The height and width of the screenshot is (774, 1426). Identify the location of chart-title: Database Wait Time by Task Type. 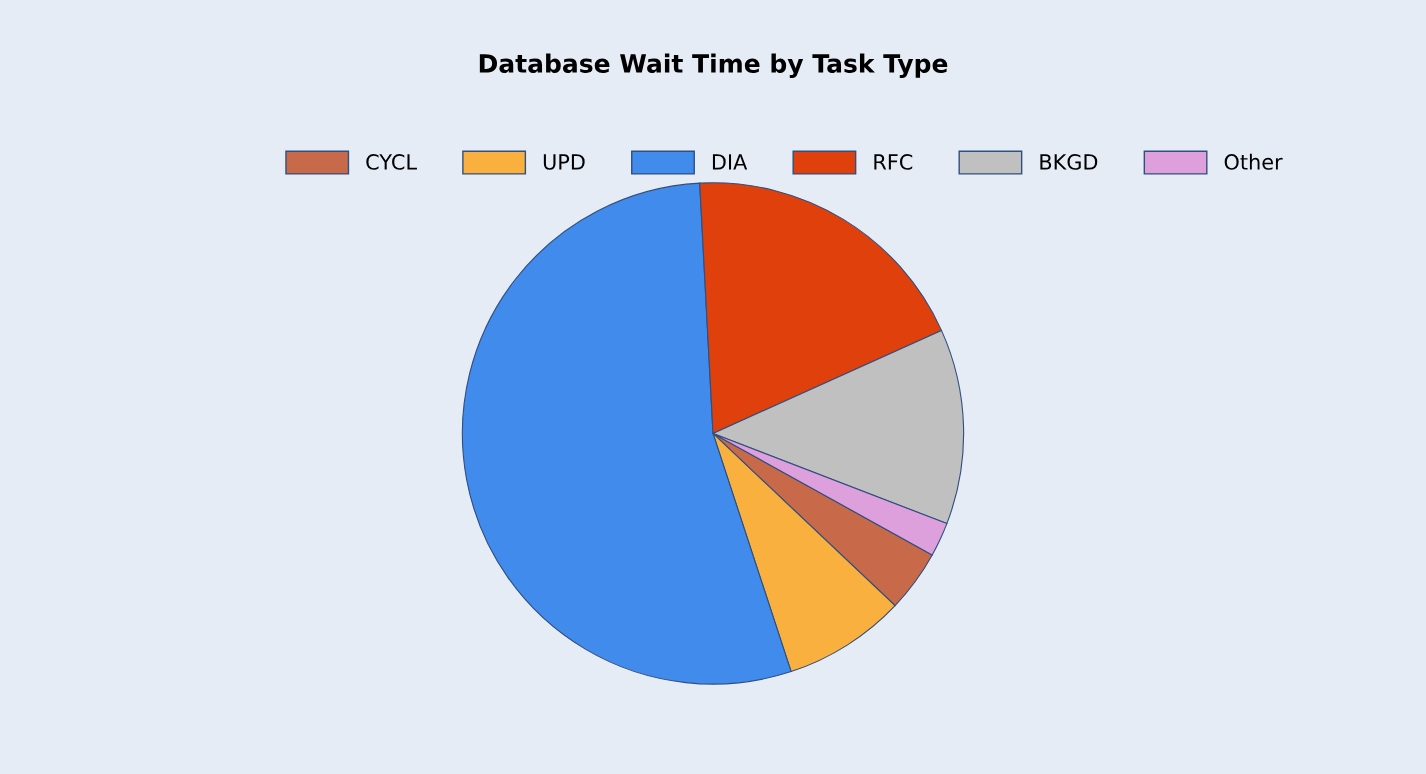
(713, 65).